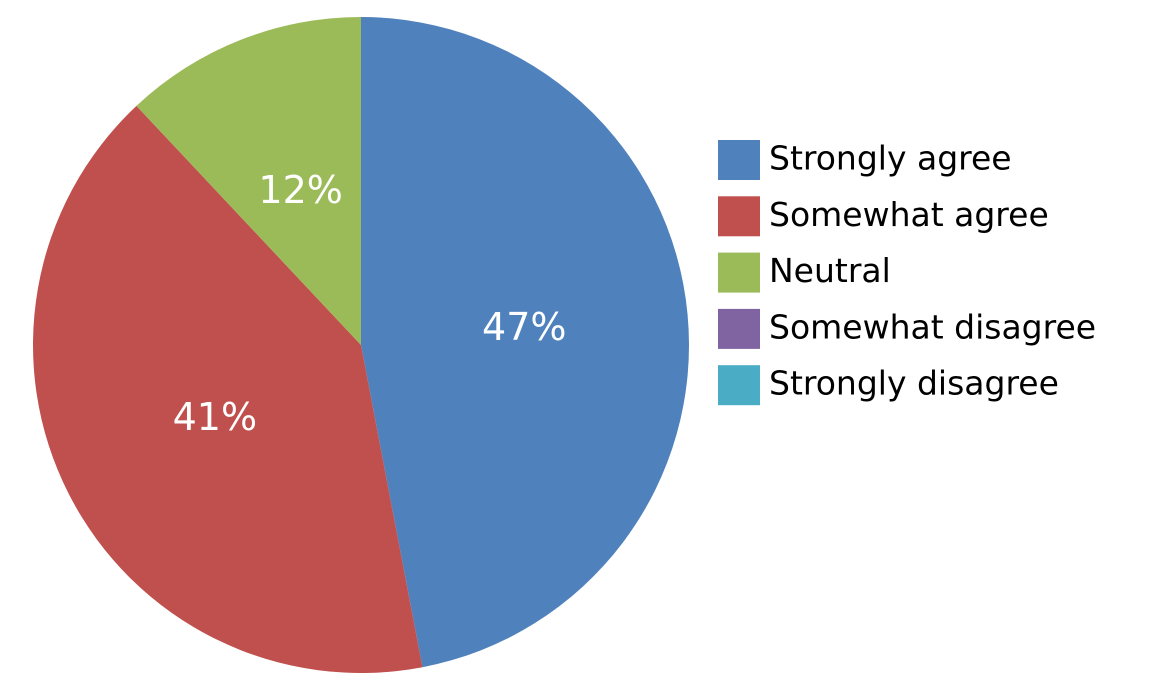 The image size is (1173, 695). I want to click on pie-slice, so click(248, 181).